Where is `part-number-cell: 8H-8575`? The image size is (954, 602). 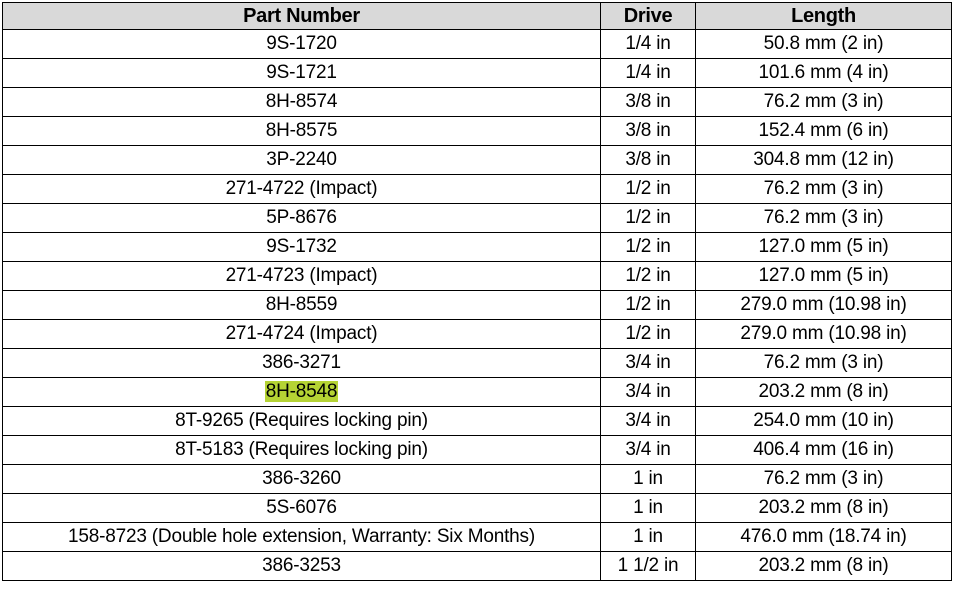
part-number-cell: 8H-8575 is located at coordinates (301, 131).